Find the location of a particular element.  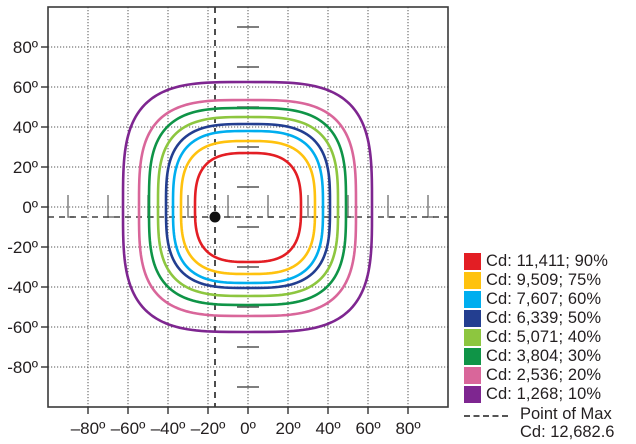

x-tick-label: –40º is located at coordinates (168, 428).